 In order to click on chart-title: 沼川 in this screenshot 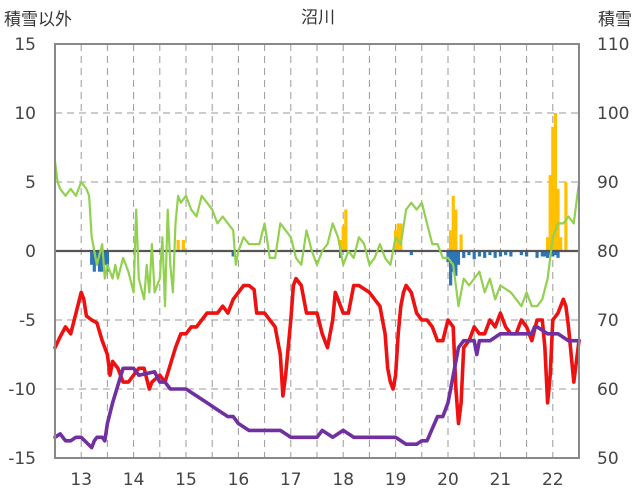, I will do `click(318, 18)`.